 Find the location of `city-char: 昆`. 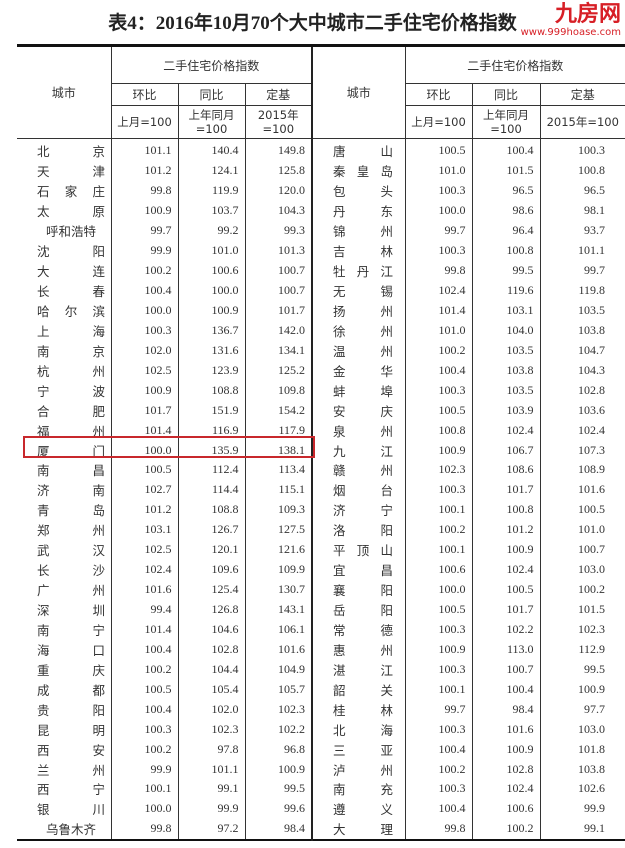

city-char: 昆 is located at coordinates (43, 730).